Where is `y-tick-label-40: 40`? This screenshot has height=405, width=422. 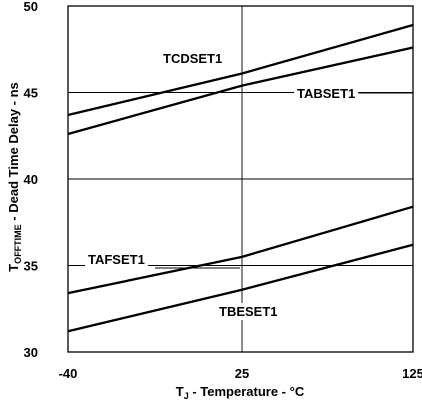 y-tick-label-40: 40 is located at coordinates (31, 179).